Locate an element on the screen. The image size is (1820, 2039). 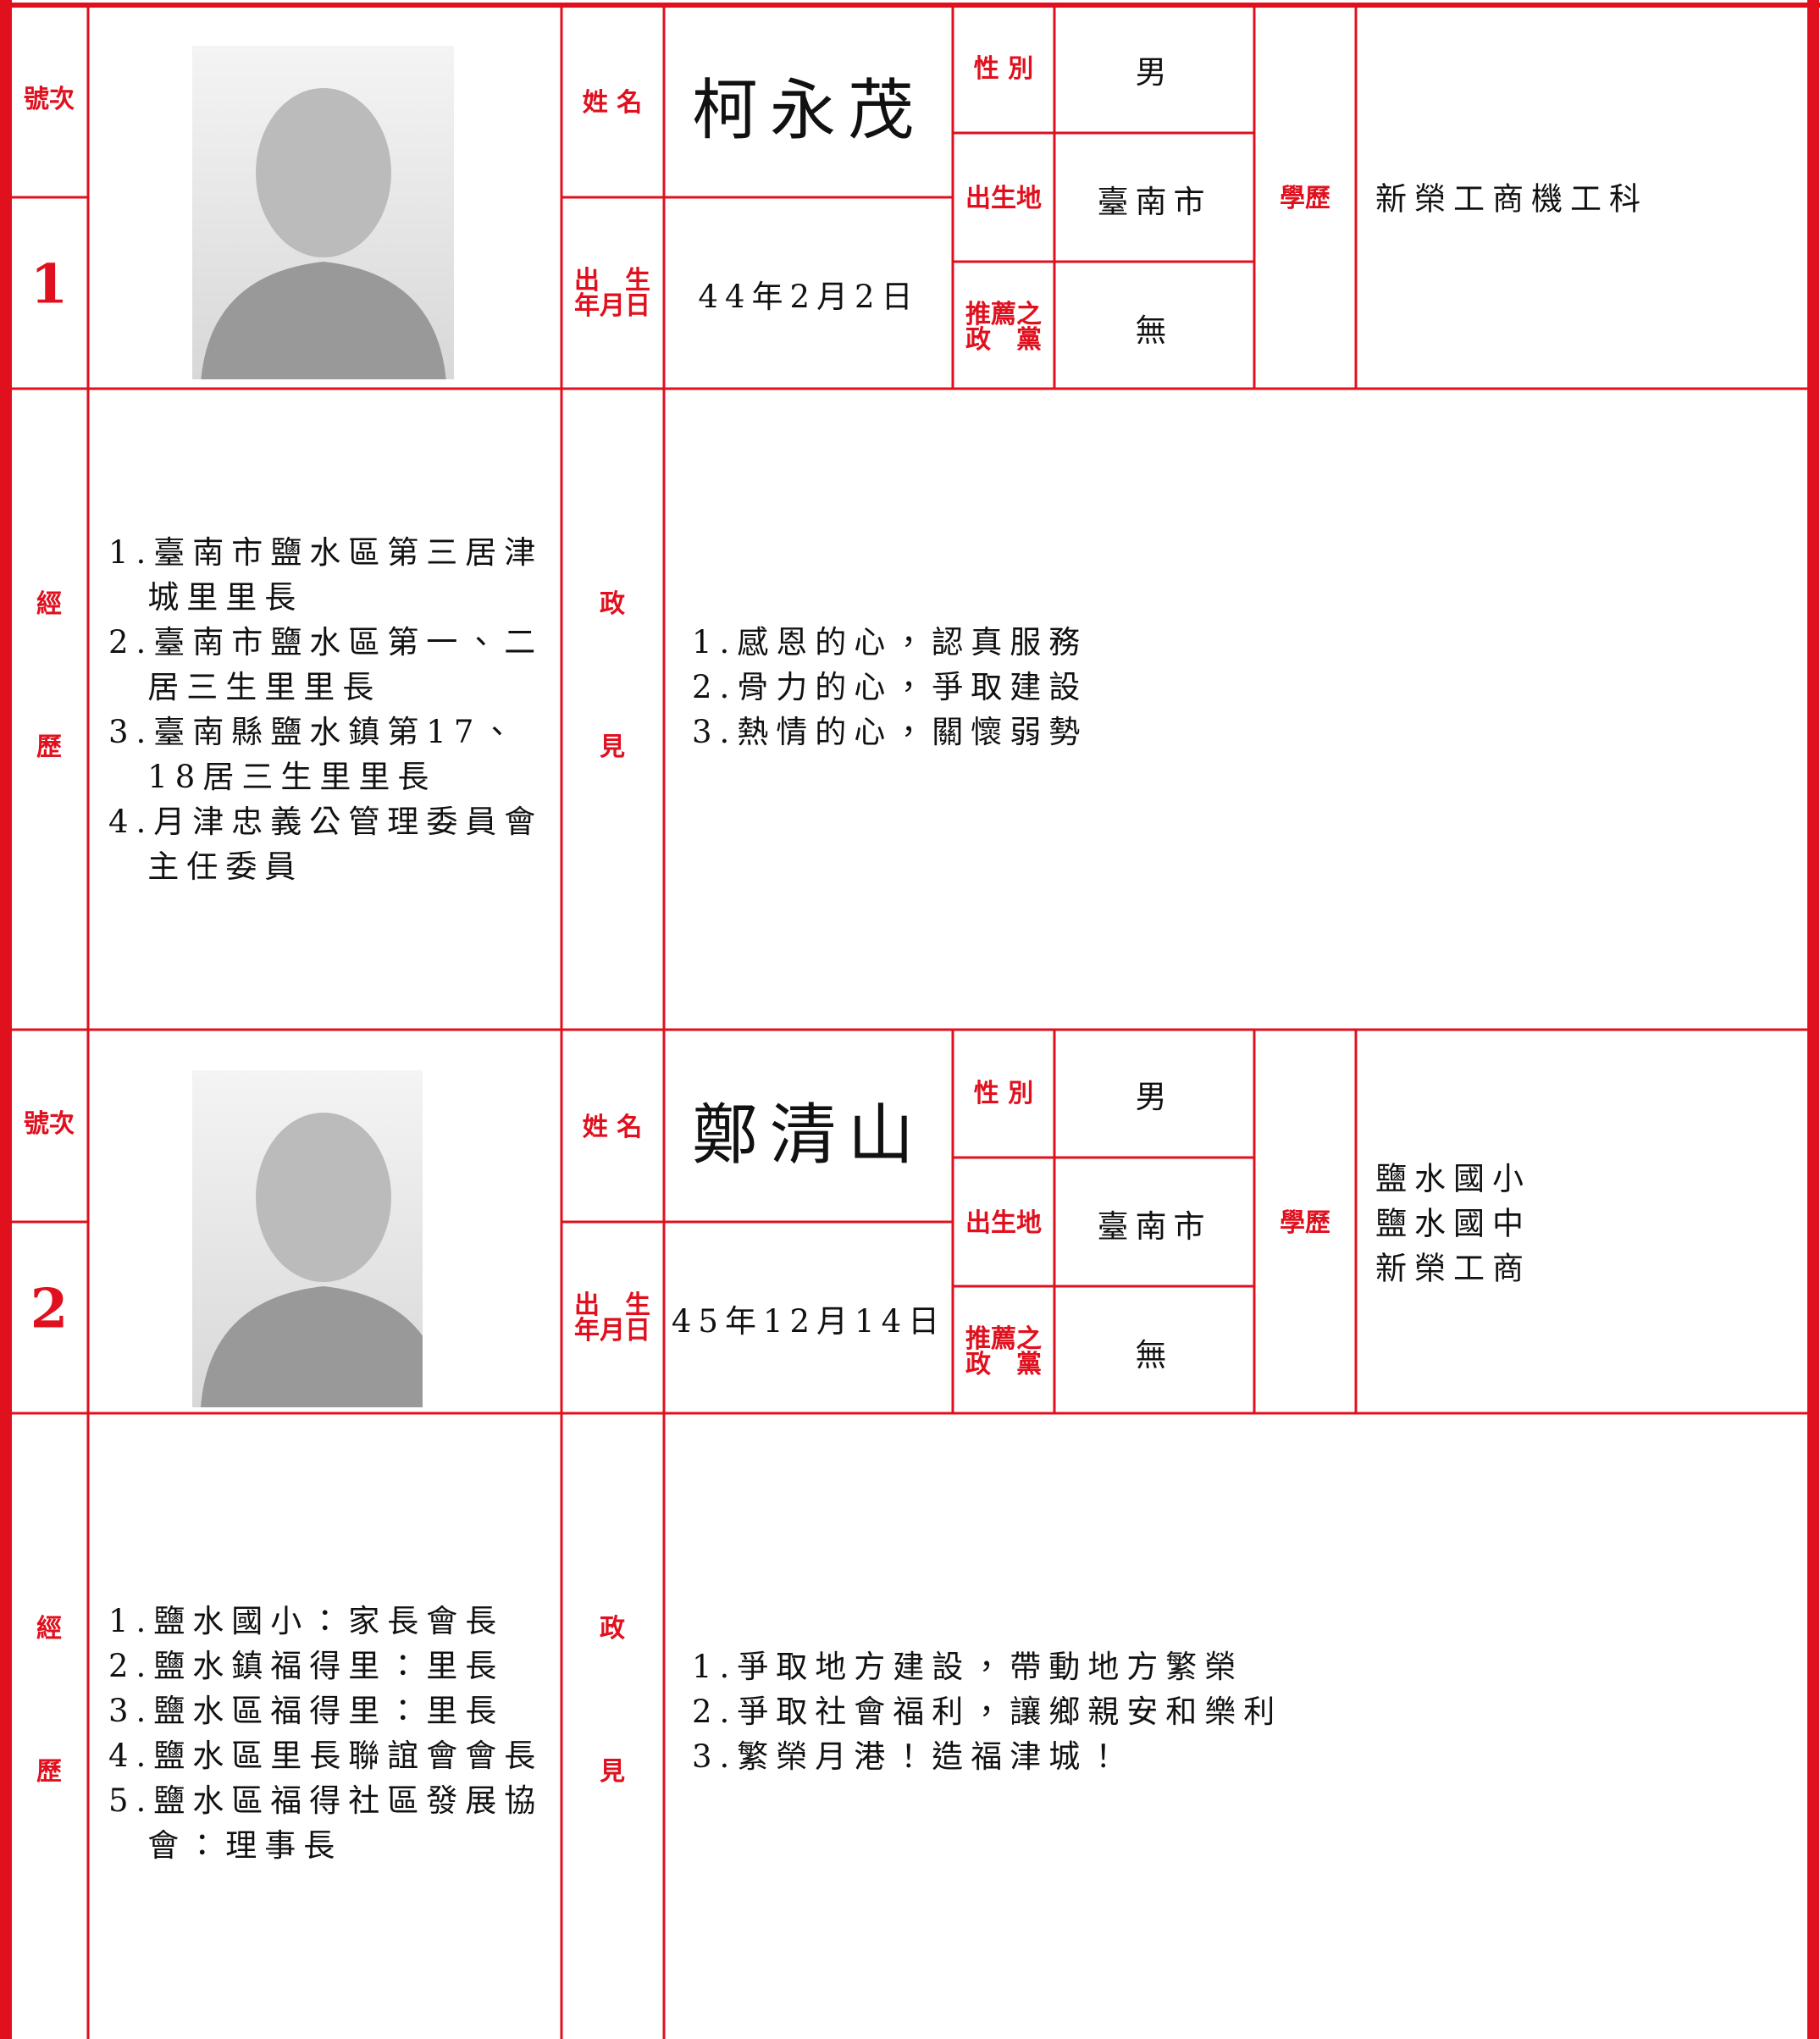
experience-item: 1.鹽水國小：家長會長 is located at coordinates (306, 1621).